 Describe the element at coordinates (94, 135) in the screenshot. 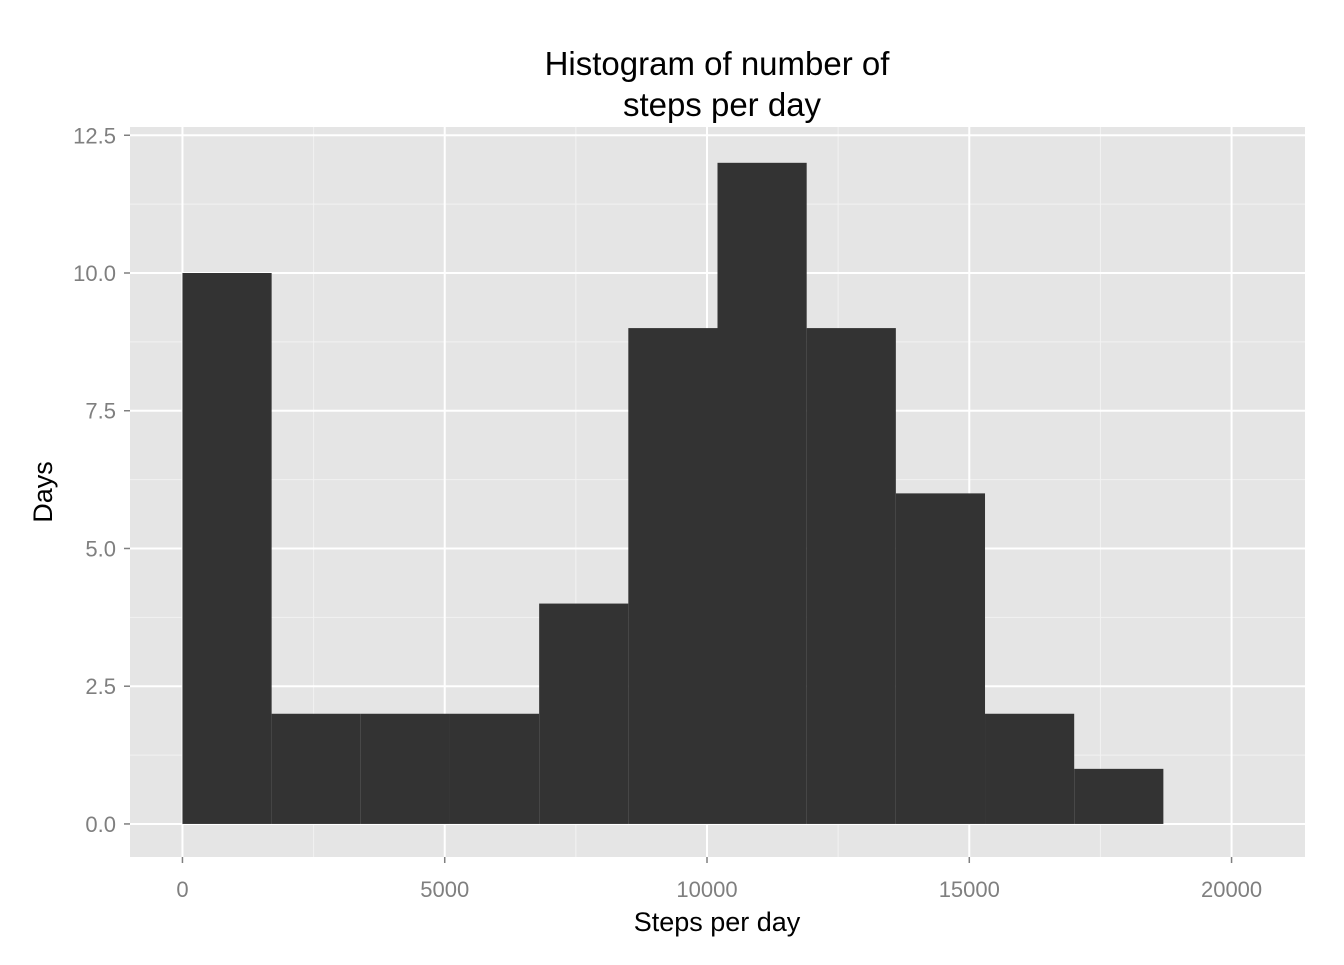

I see `y-tick-label: 12.5` at that location.